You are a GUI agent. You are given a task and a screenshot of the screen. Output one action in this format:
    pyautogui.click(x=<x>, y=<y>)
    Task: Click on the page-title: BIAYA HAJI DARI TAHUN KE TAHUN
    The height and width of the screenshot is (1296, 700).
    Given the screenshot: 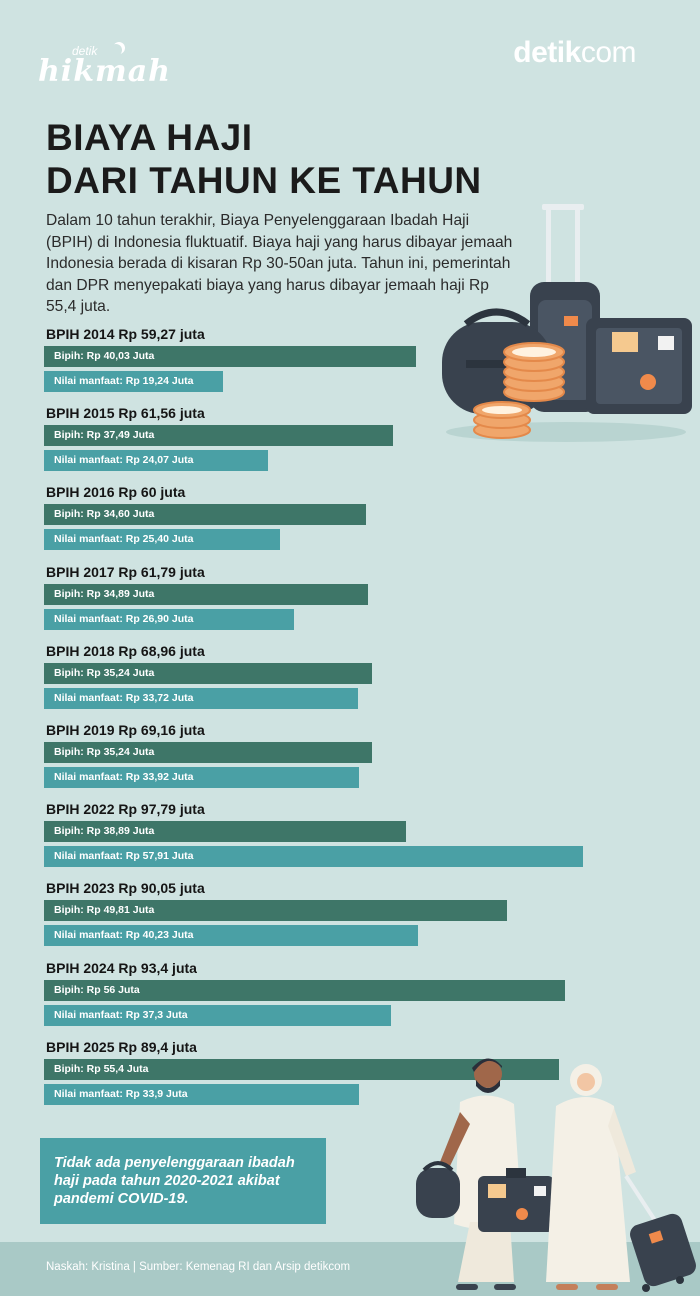 What is the action you would take?
    pyautogui.click(x=264, y=159)
    